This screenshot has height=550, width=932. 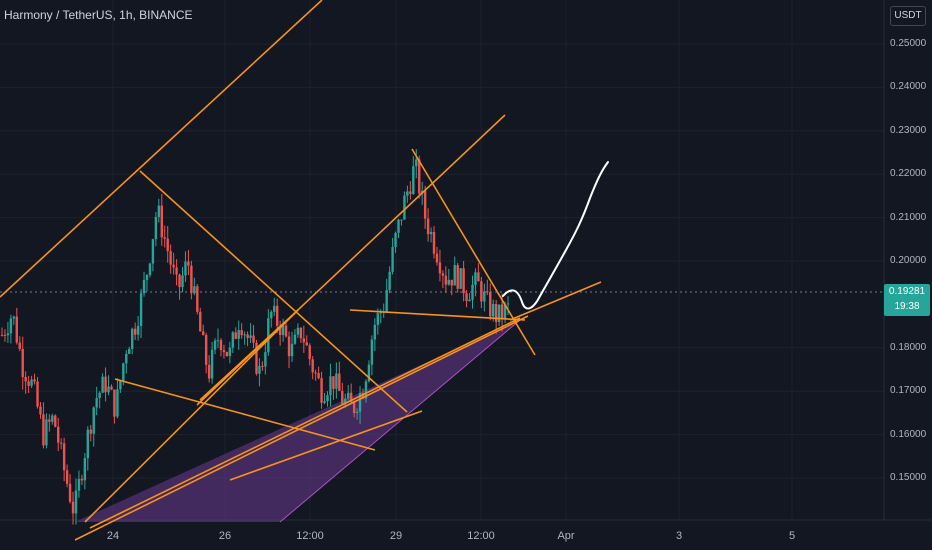 I want to click on chart-title: Harmony / TetherUS, 1h, BINANCE, so click(x=98, y=15).